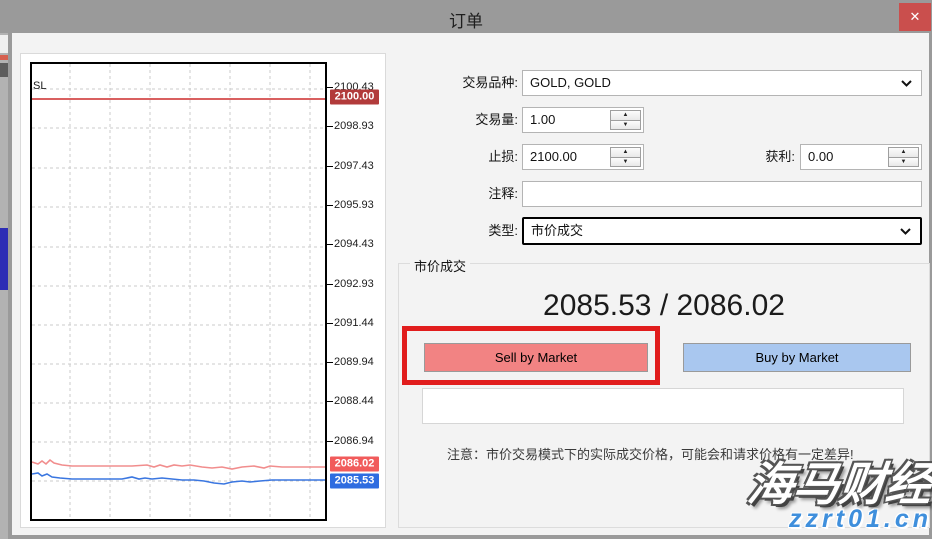 This screenshot has width=932, height=539. Describe the element at coordinates (503, 156) in the screenshot. I see `stoploss-label: 止损:` at that location.